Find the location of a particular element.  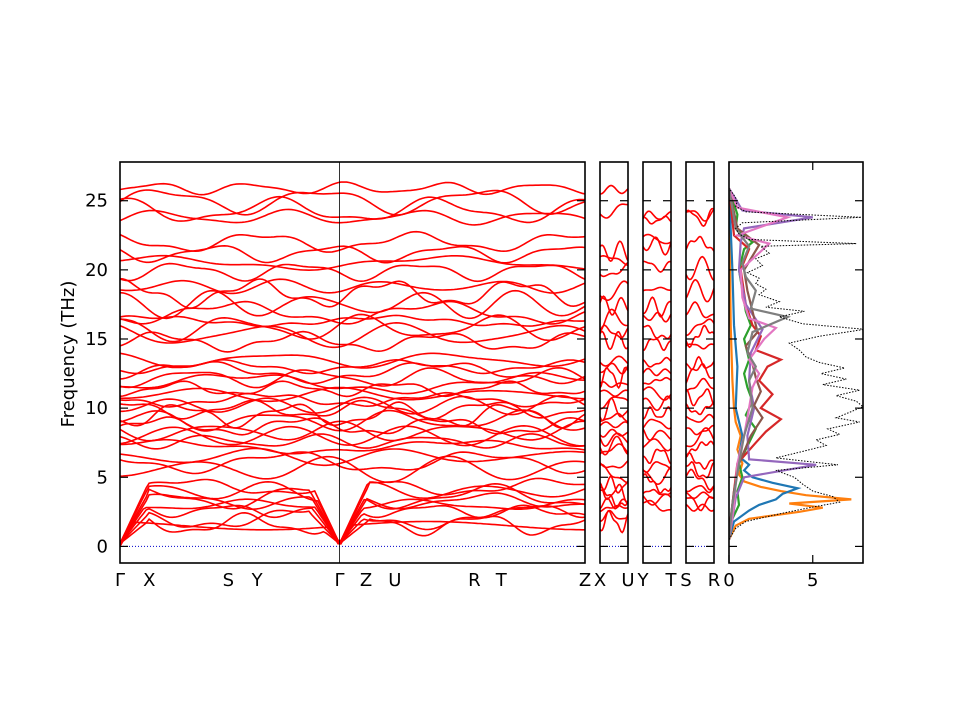

band-panel-y-t is located at coordinates (657, 378).